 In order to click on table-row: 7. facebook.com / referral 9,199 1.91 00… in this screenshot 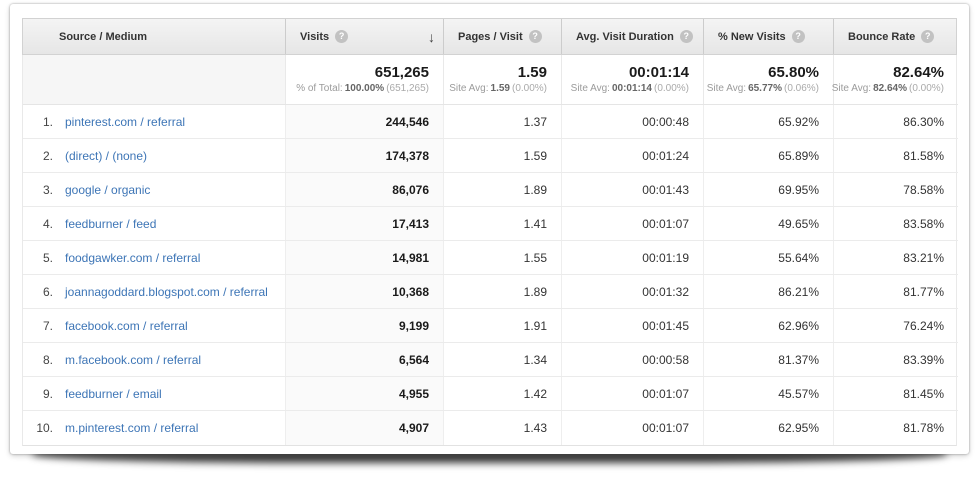, I will do `click(490, 326)`.